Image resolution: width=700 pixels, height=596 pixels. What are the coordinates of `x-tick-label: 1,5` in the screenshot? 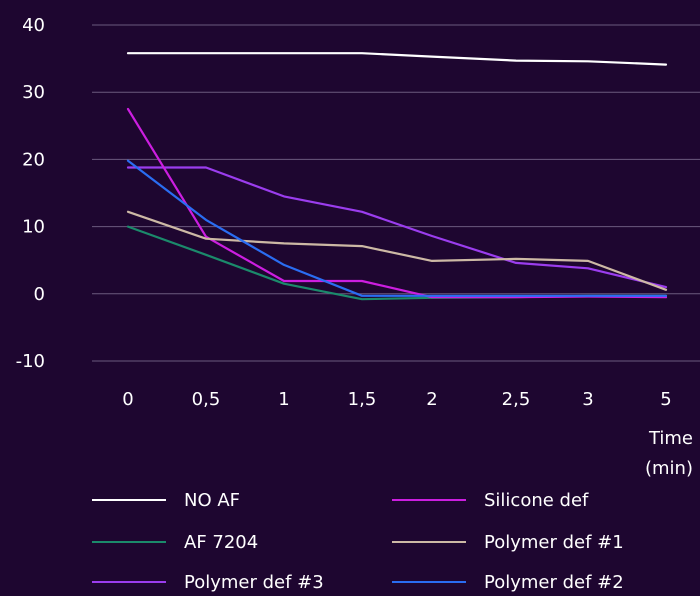 It's located at (362, 399).